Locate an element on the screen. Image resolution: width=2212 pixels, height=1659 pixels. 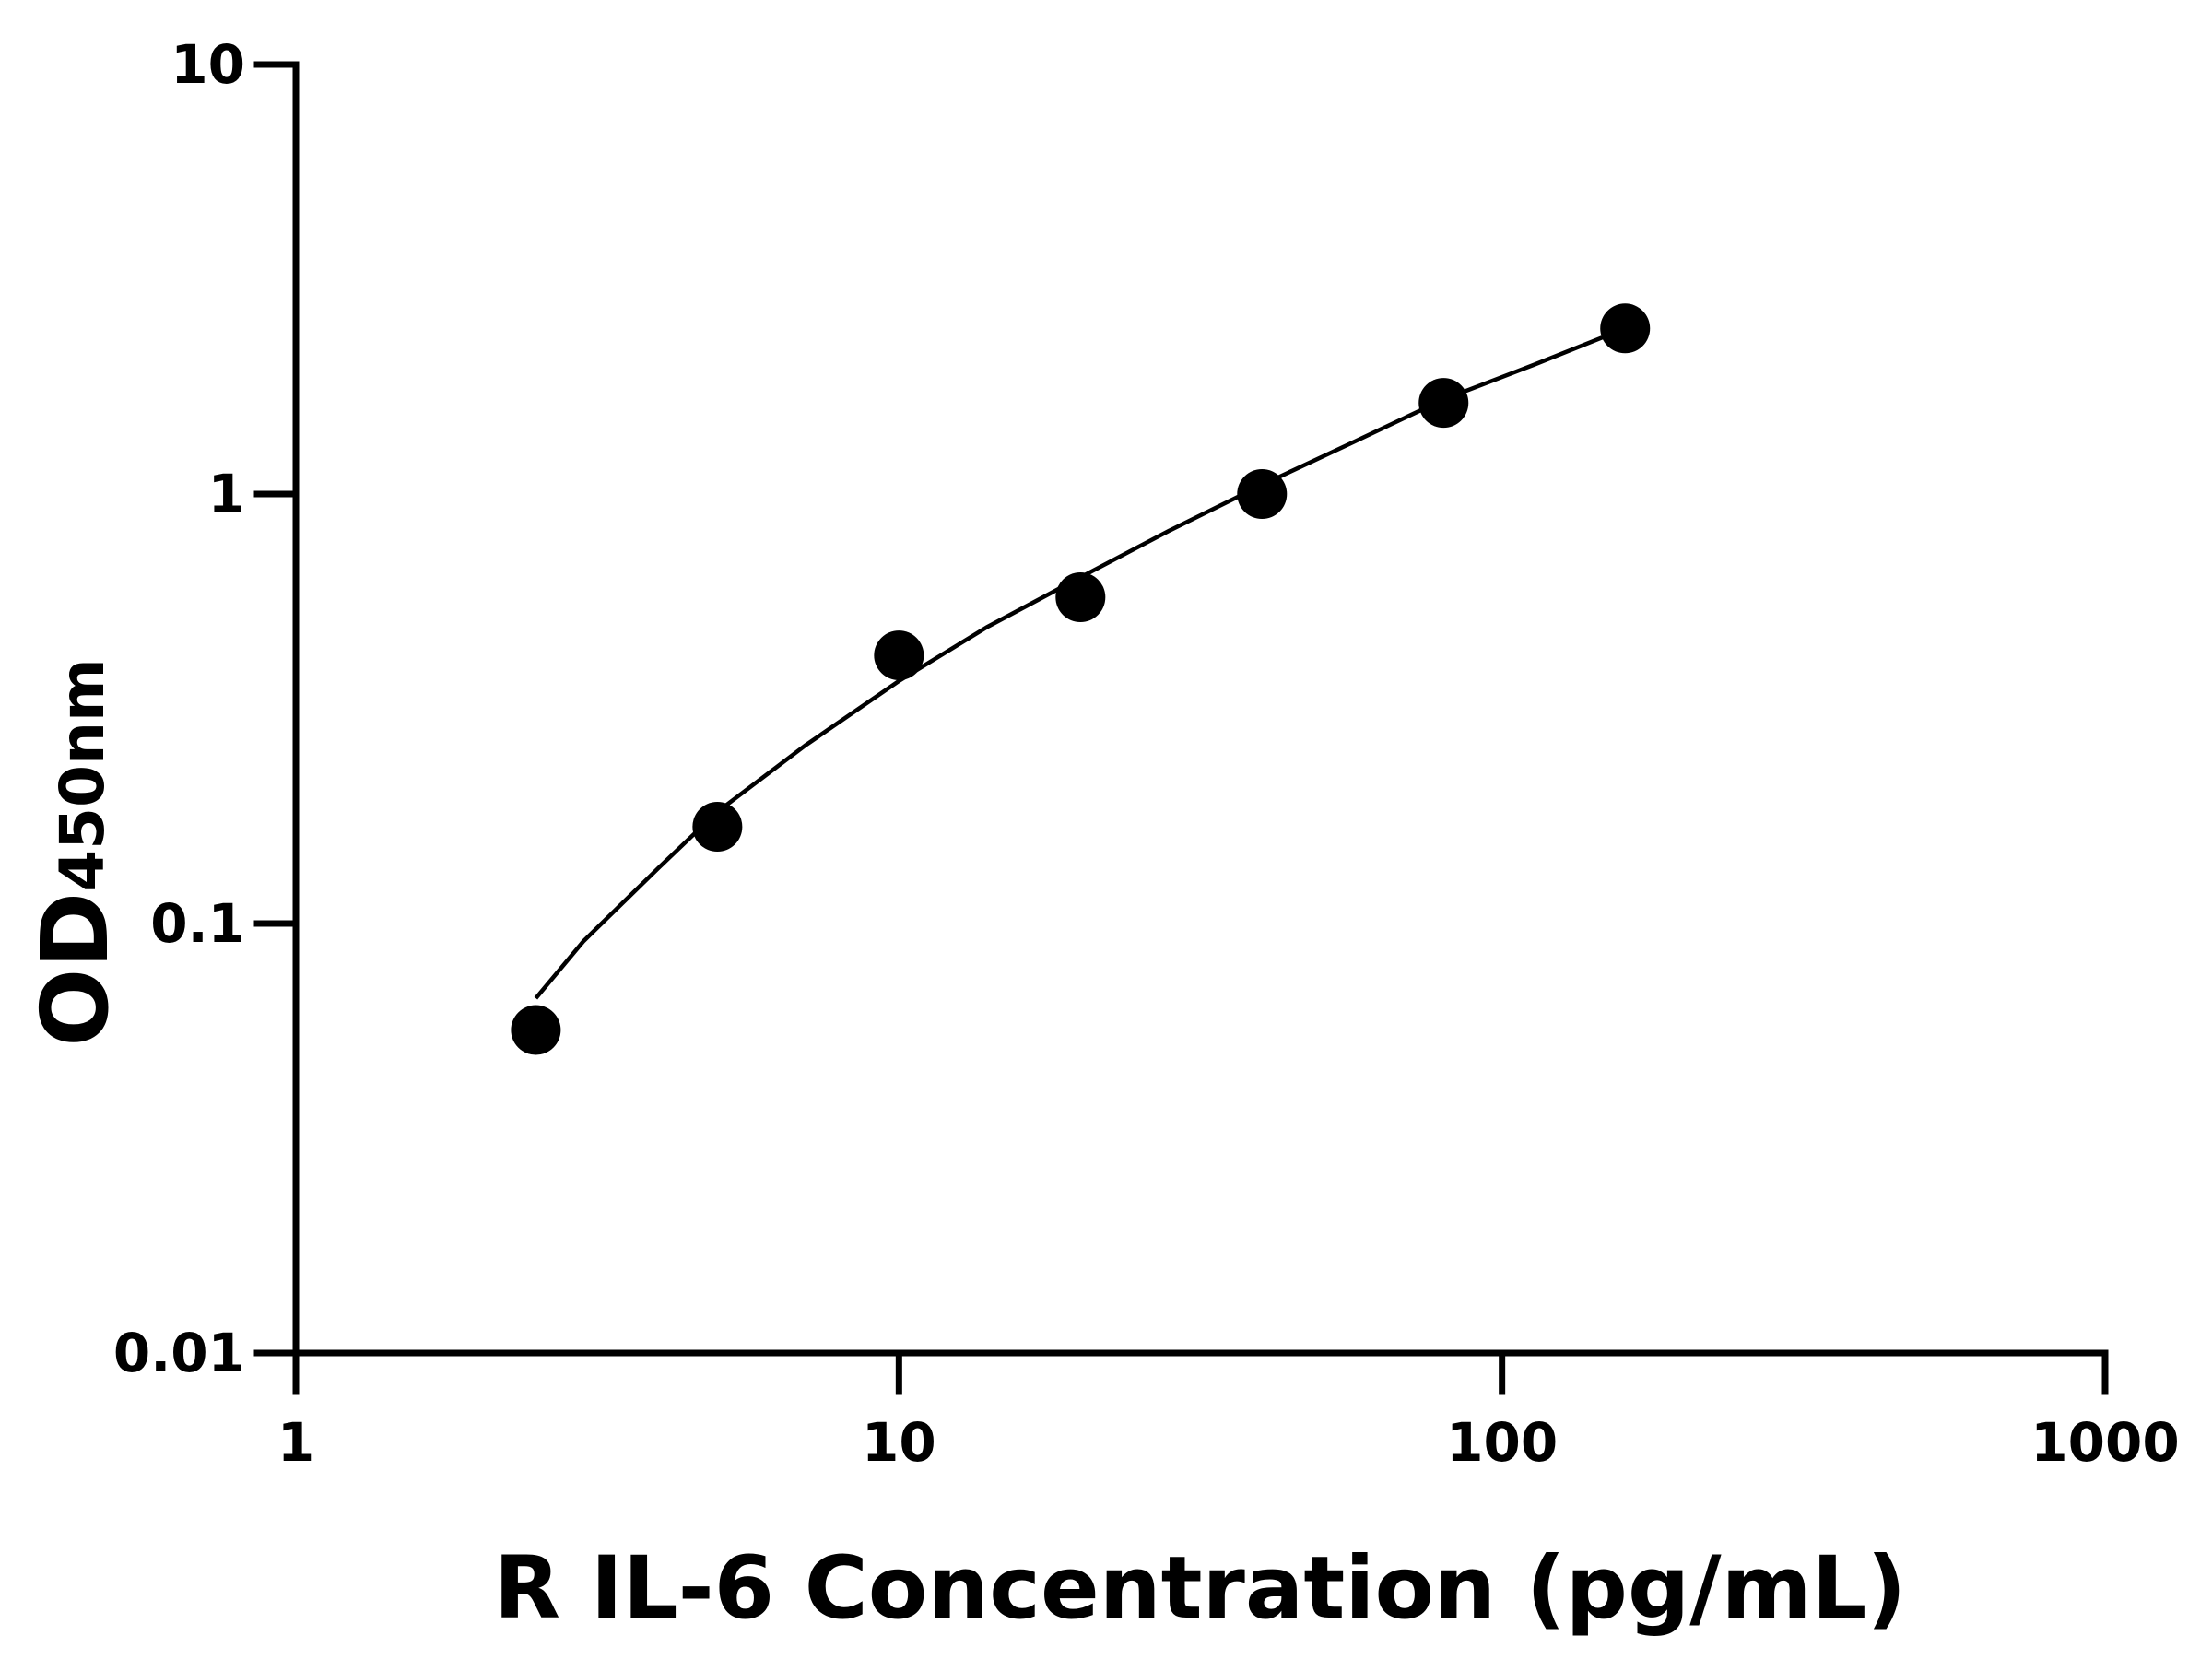
x-tick-label: 100 is located at coordinates (1502, 1442).